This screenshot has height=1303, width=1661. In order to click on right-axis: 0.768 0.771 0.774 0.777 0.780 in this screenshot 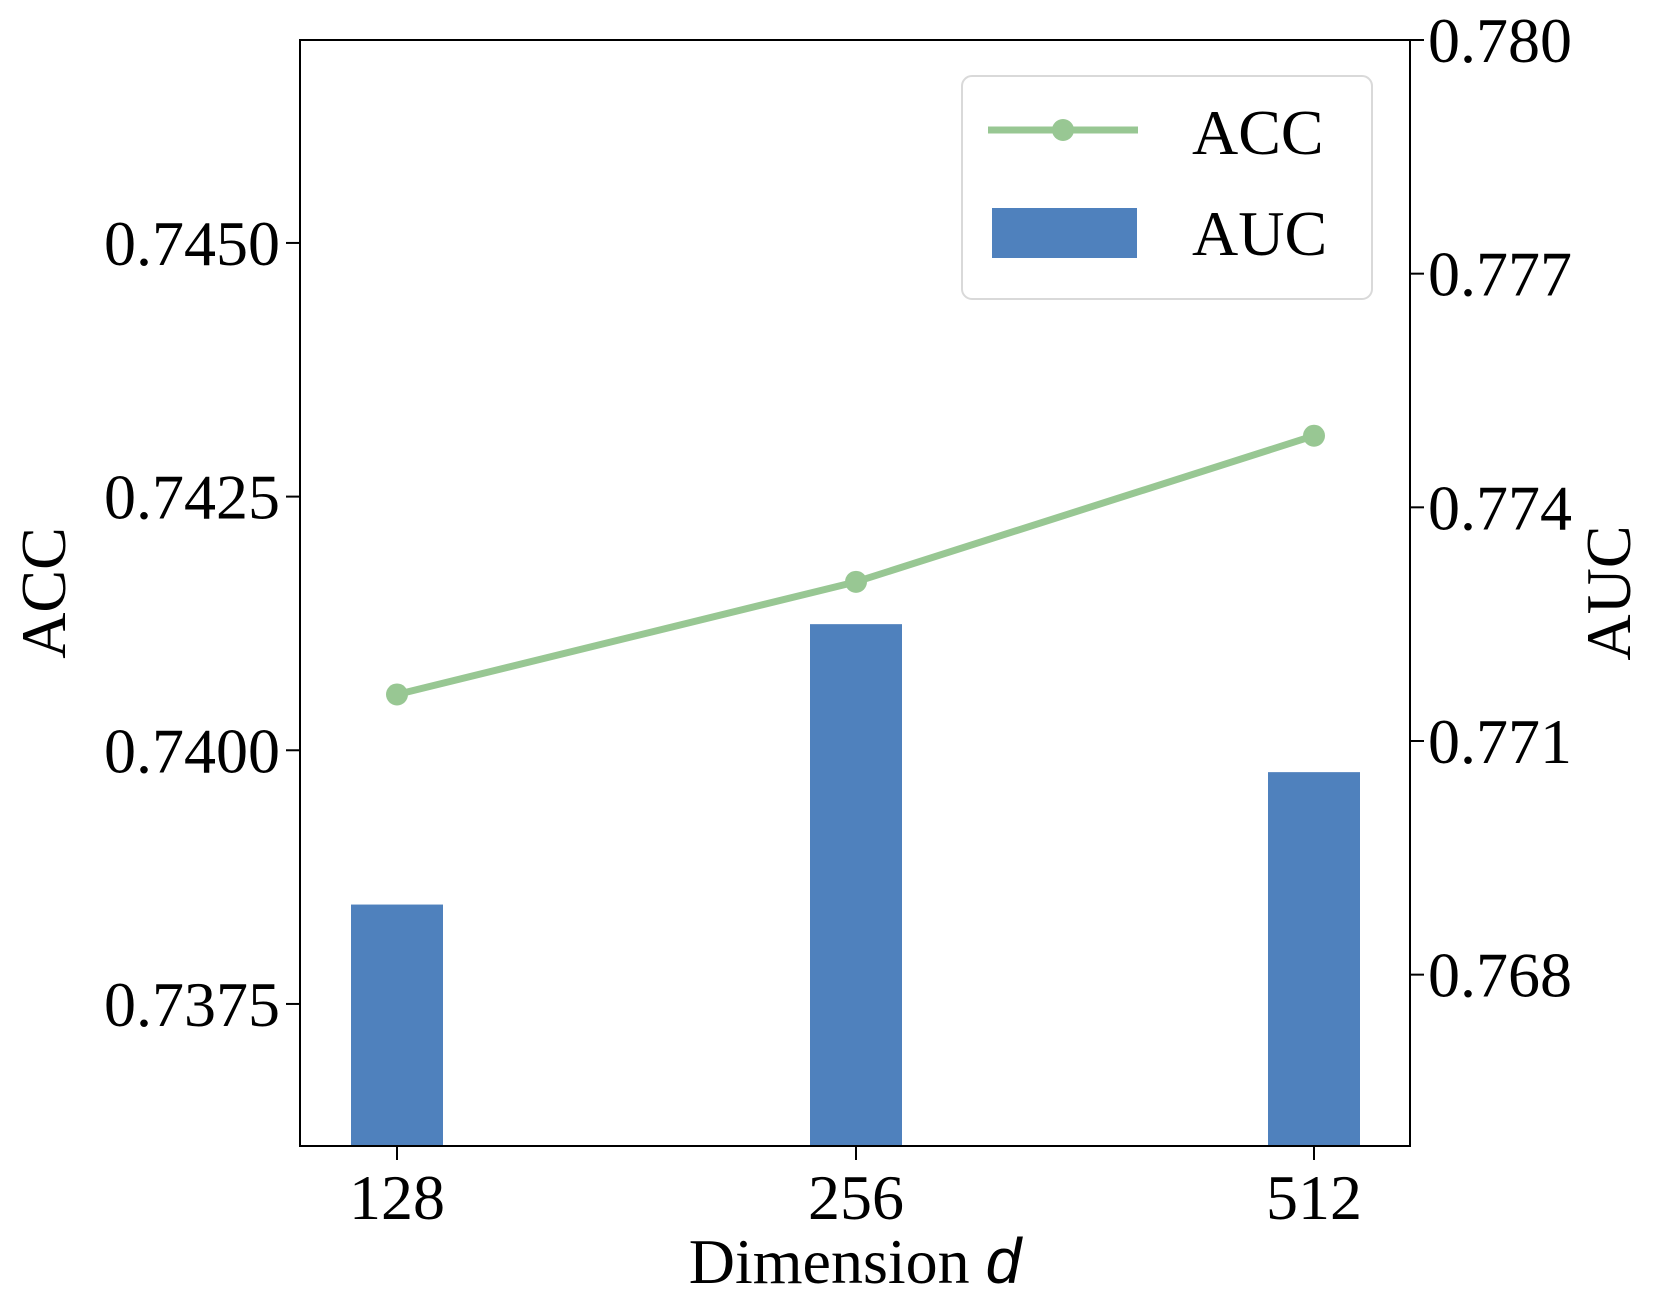, I will do `click(1491, 508)`.